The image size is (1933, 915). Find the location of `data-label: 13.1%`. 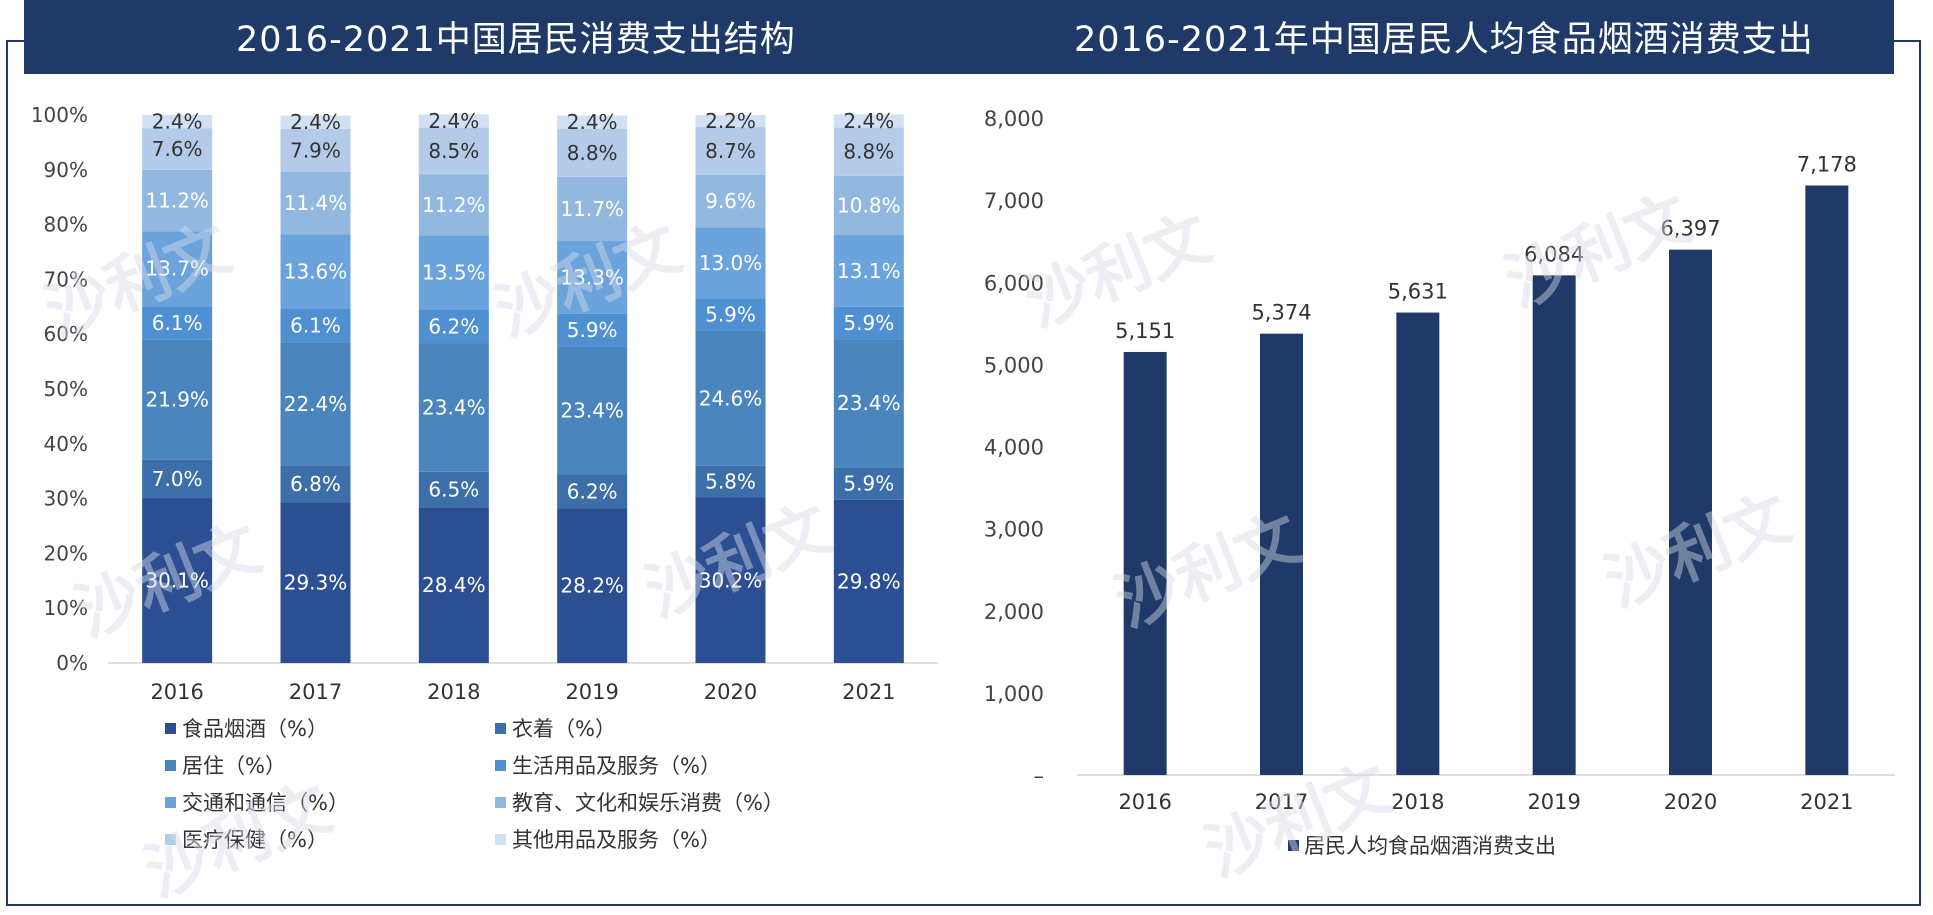

data-label: 13.1% is located at coordinates (869, 271).